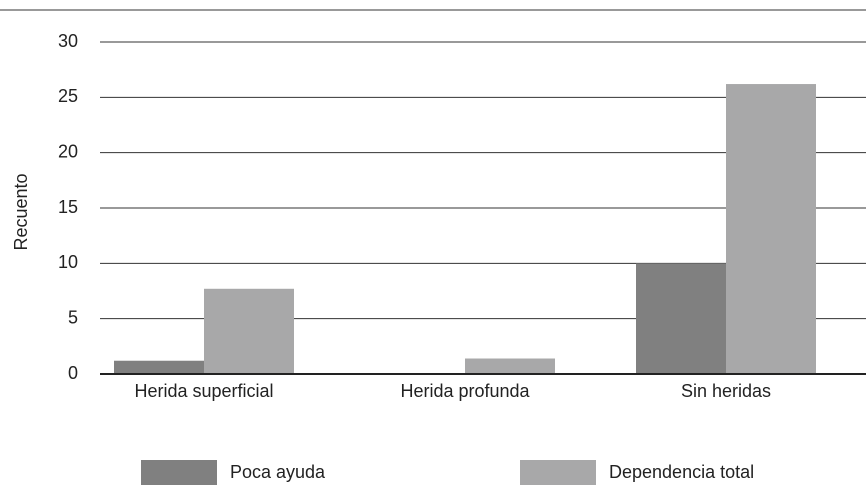  I want to click on y-tick-label: 5, so click(73, 317).